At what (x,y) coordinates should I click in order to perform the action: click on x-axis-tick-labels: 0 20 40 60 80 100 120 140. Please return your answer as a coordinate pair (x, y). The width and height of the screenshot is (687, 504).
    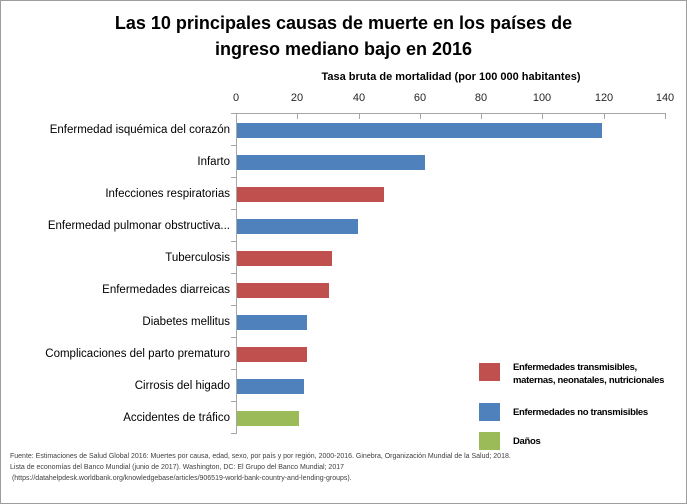
    Looking at the image, I should click on (453, 99).